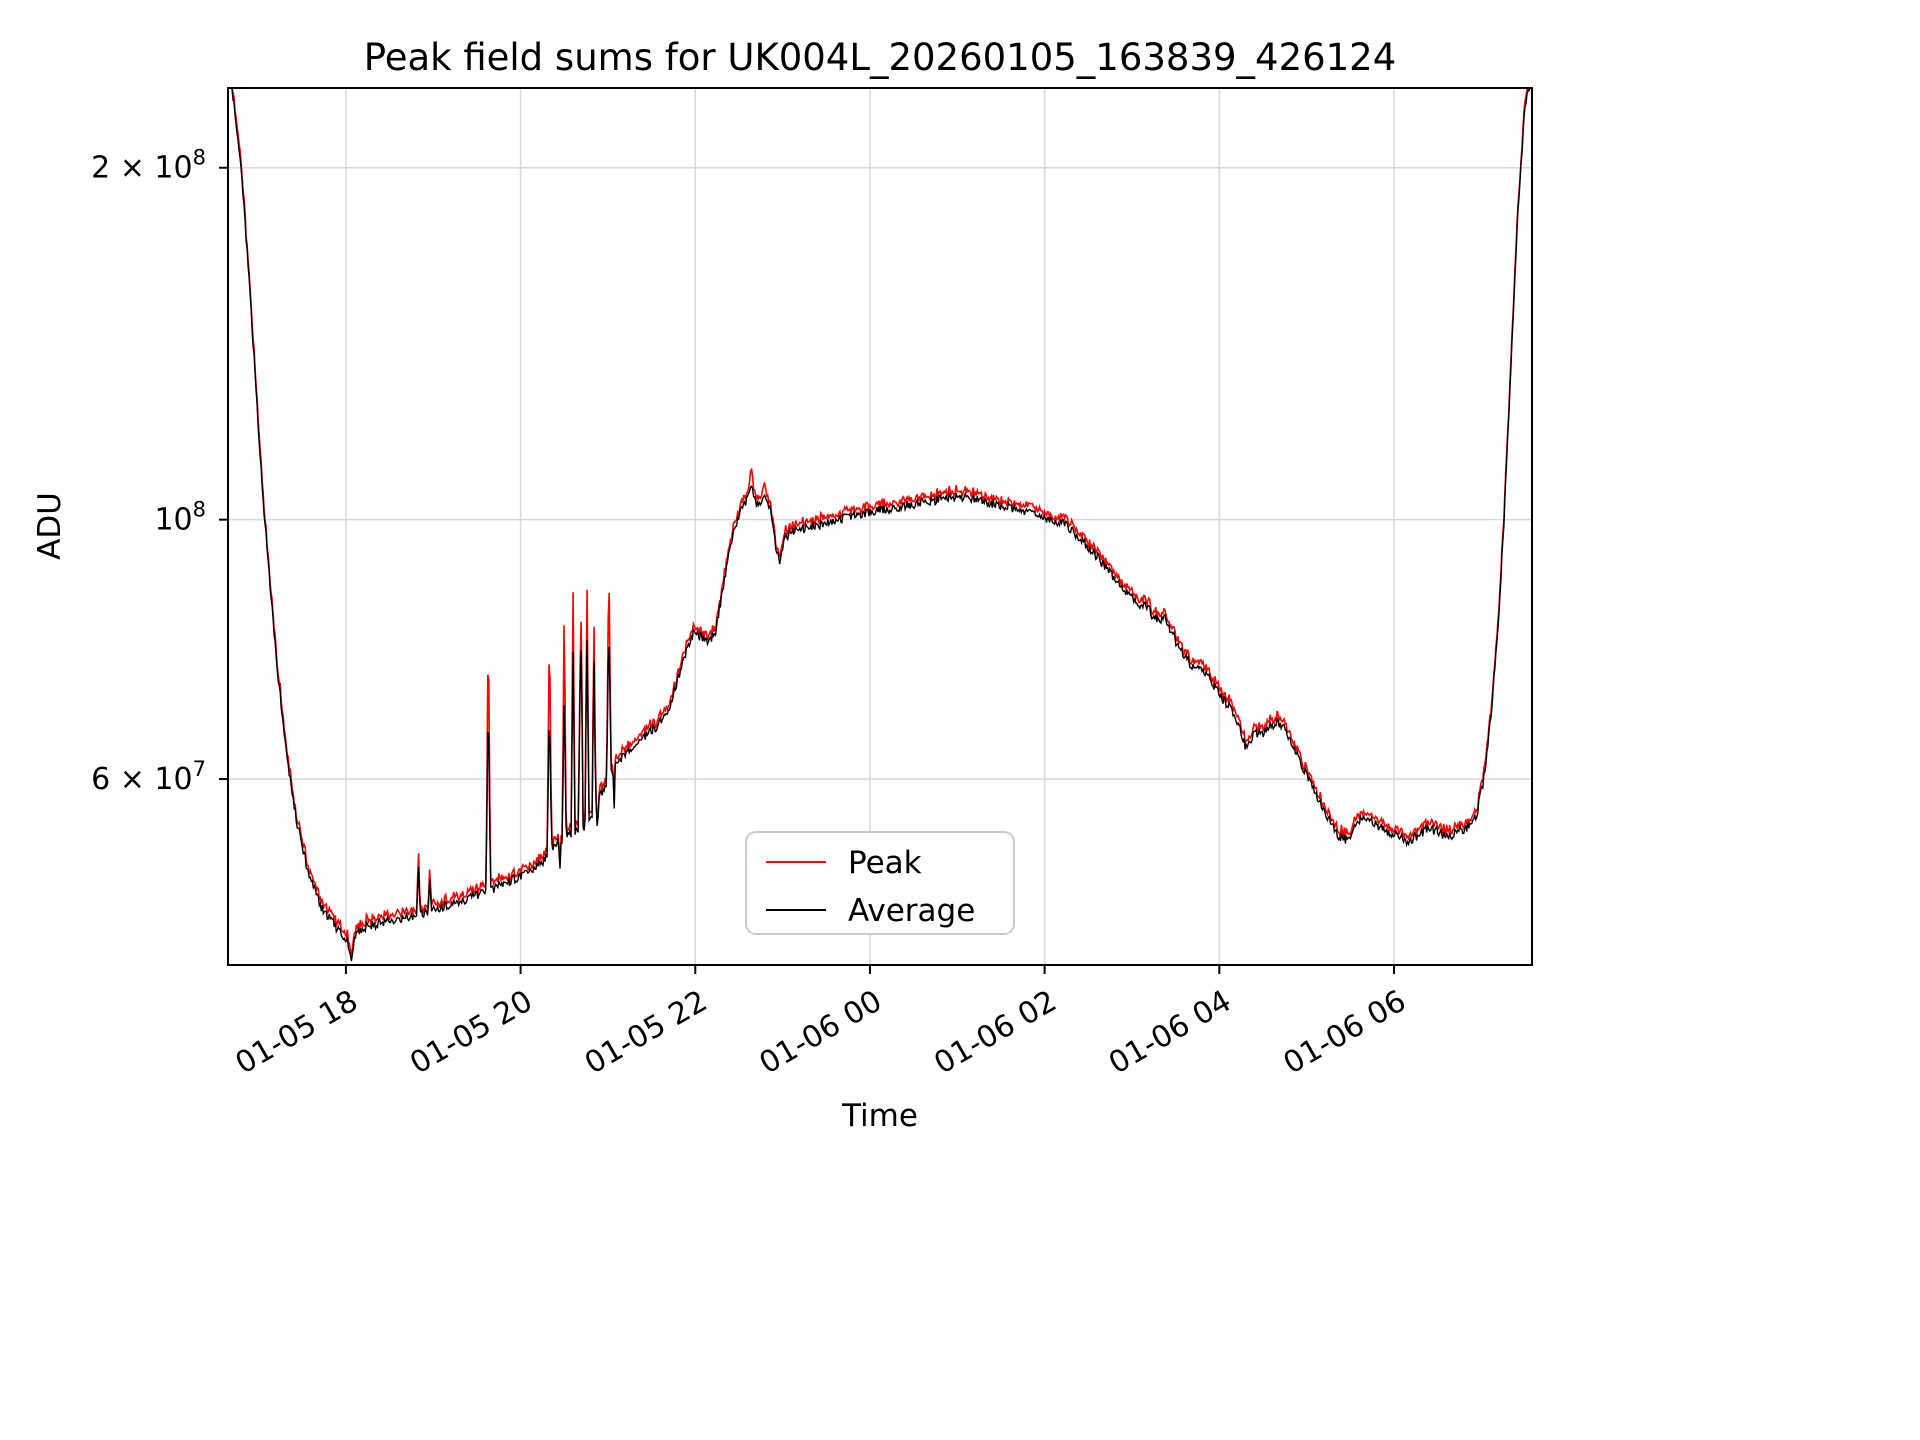  What do you see at coordinates (1345, 1033) in the screenshot?
I see `x-tick-label-6: 01-06 06` at bounding box center [1345, 1033].